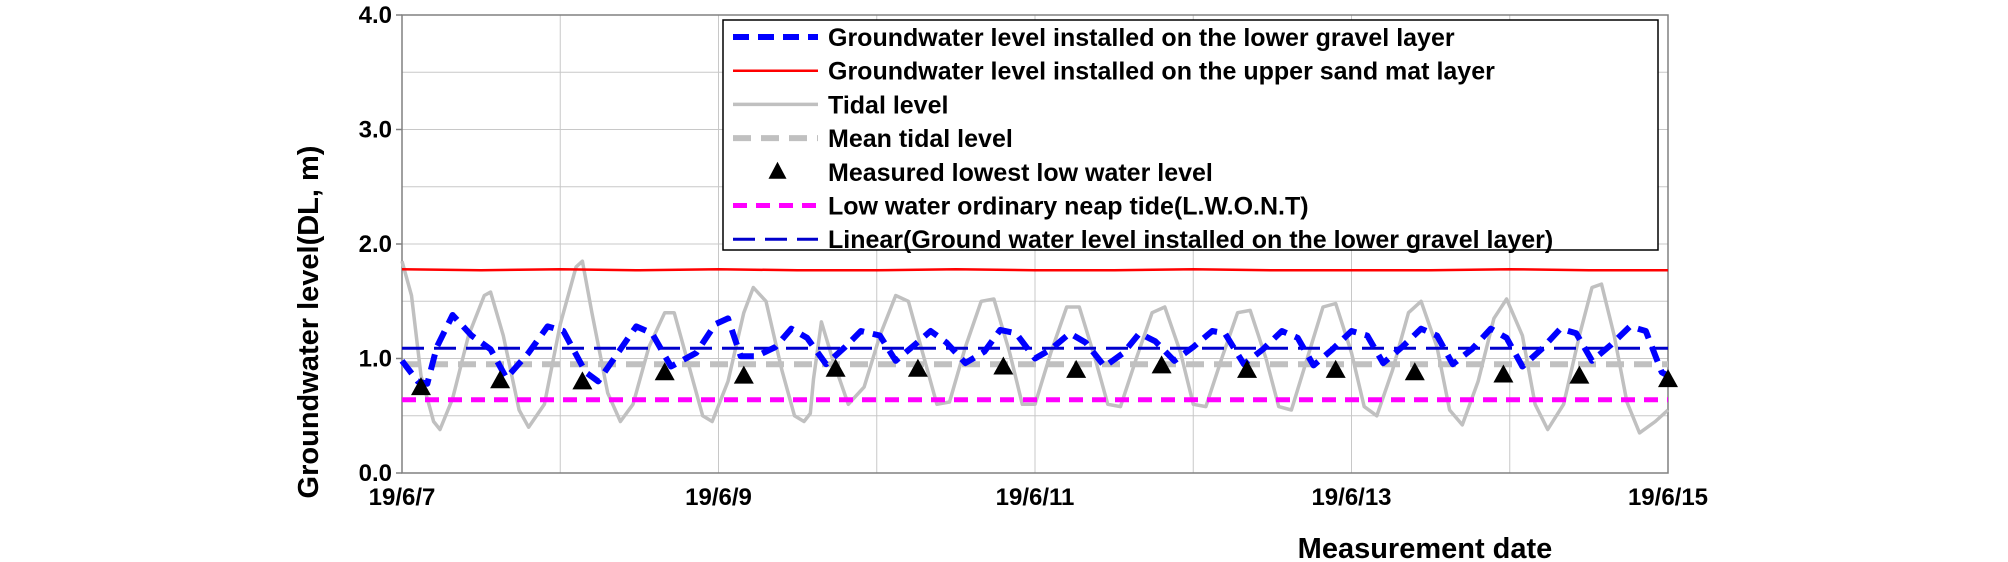 The height and width of the screenshot is (562, 2008). What do you see at coordinates (402, 497) in the screenshot?
I see `x-tick-label: 19/6/7` at bounding box center [402, 497].